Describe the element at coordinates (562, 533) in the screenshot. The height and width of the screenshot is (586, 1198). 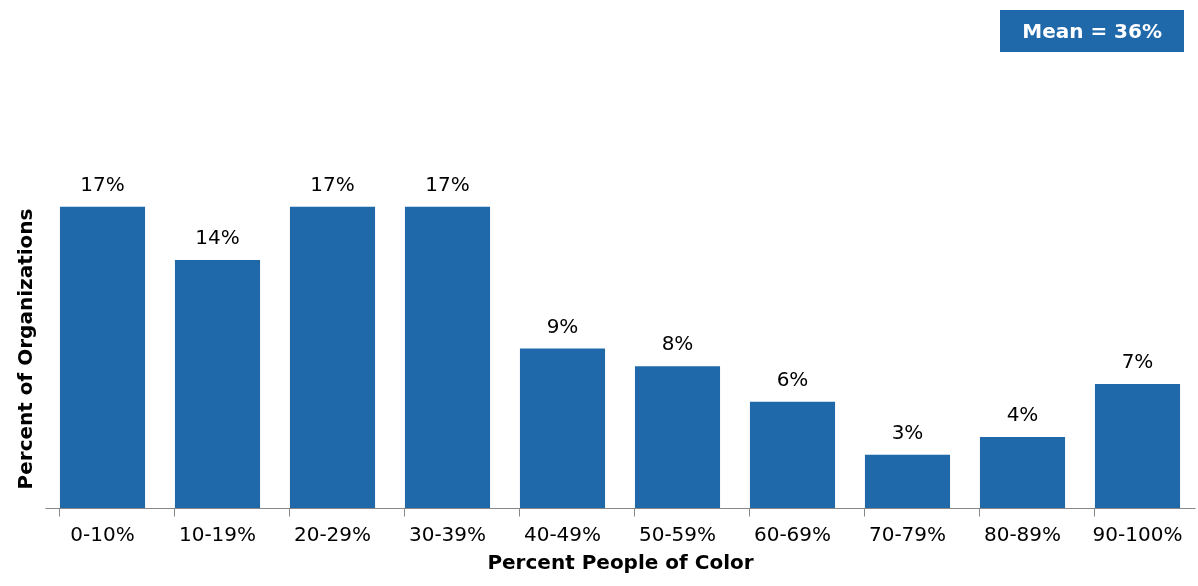
I see `x-tick-label: 40-49%` at that location.